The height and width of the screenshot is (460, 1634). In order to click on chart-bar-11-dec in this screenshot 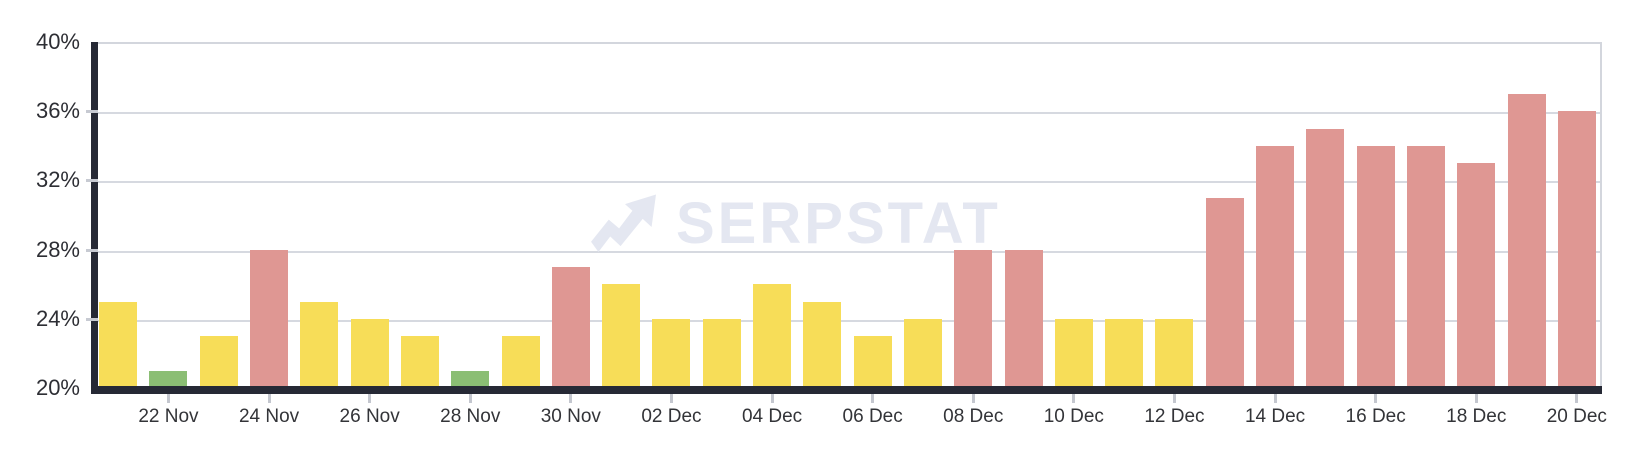, I will do `click(1124, 353)`.